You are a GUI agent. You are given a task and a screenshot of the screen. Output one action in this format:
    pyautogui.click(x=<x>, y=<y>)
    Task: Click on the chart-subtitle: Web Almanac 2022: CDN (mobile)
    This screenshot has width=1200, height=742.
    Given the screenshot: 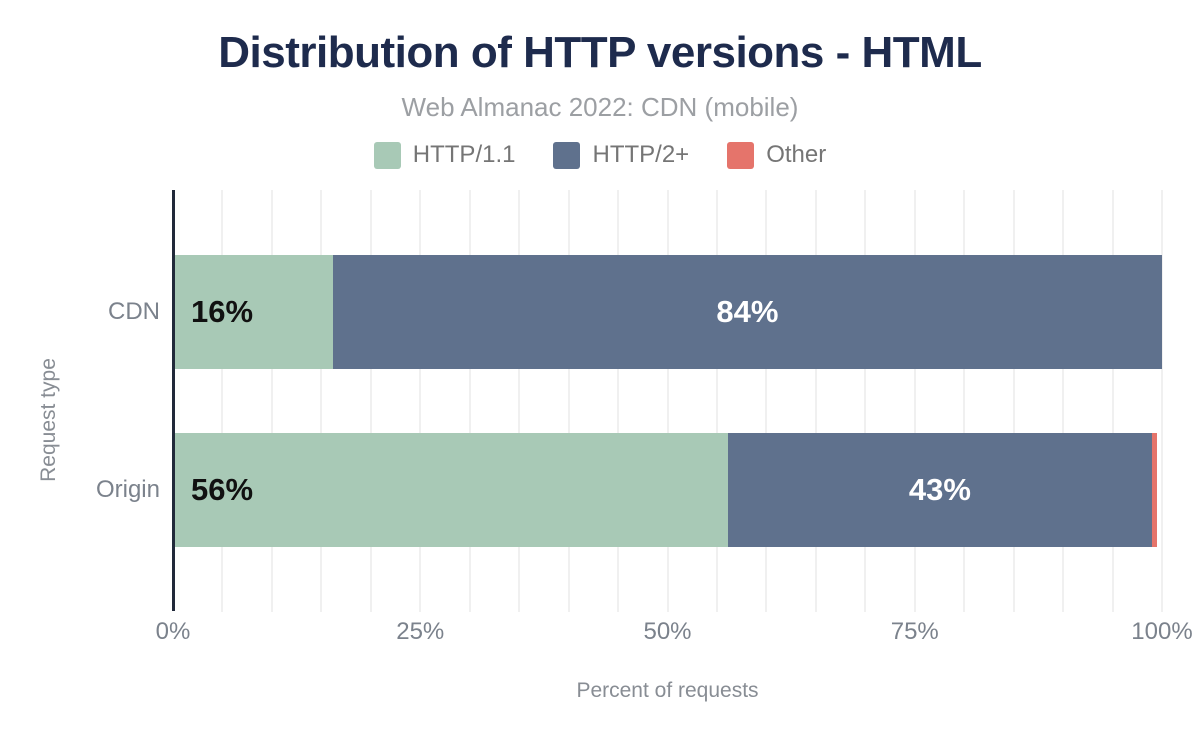 What is the action you would take?
    pyautogui.click(x=600, y=107)
    